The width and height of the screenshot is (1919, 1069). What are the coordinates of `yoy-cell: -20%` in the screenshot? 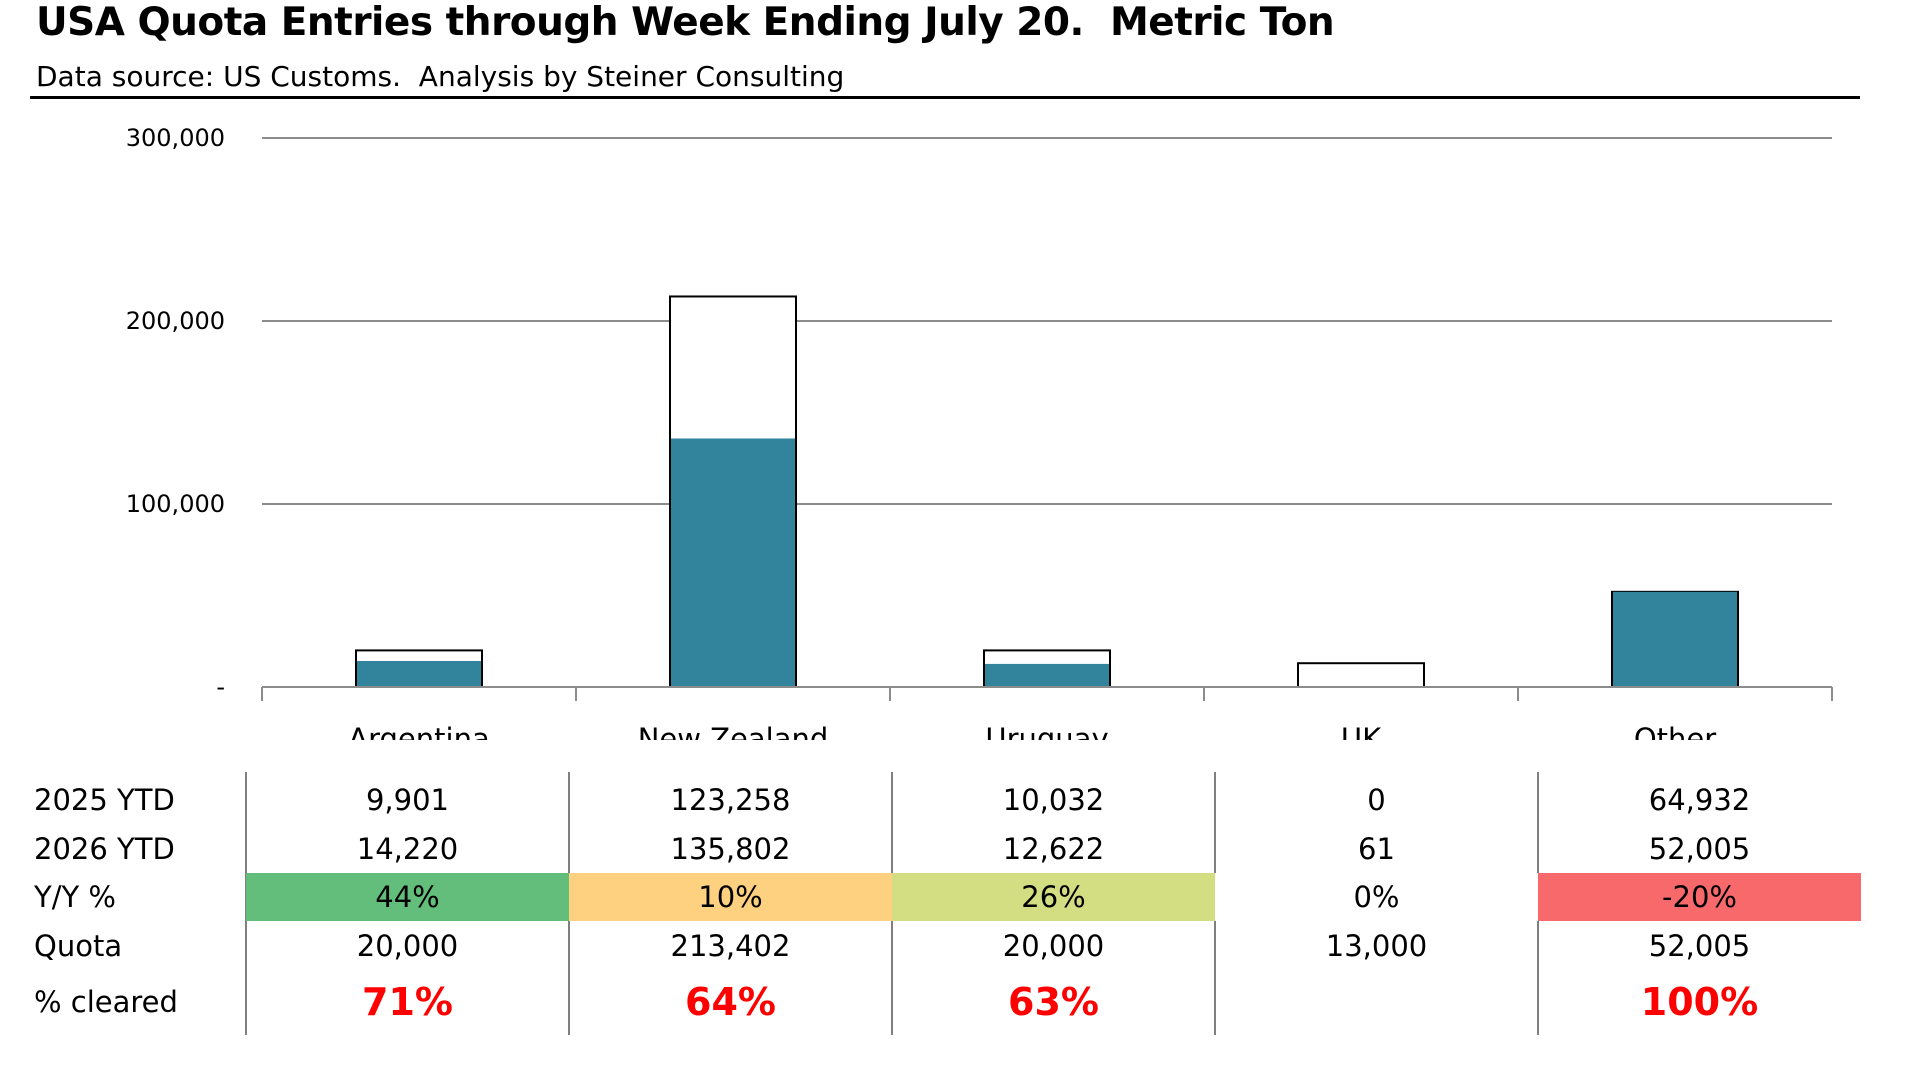 It's located at (1699, 897).